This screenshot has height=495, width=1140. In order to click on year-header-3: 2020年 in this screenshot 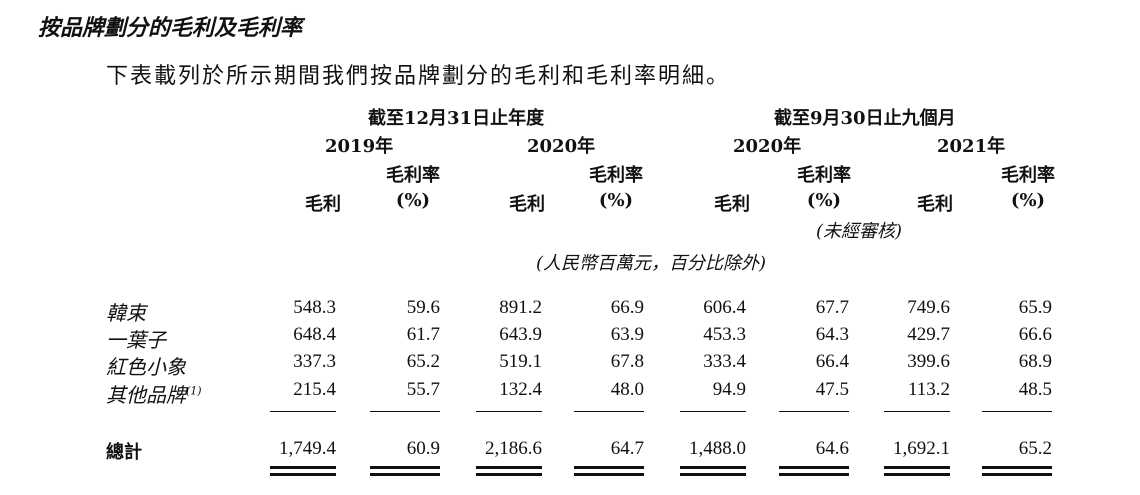, I will do `click(767, 146)`.